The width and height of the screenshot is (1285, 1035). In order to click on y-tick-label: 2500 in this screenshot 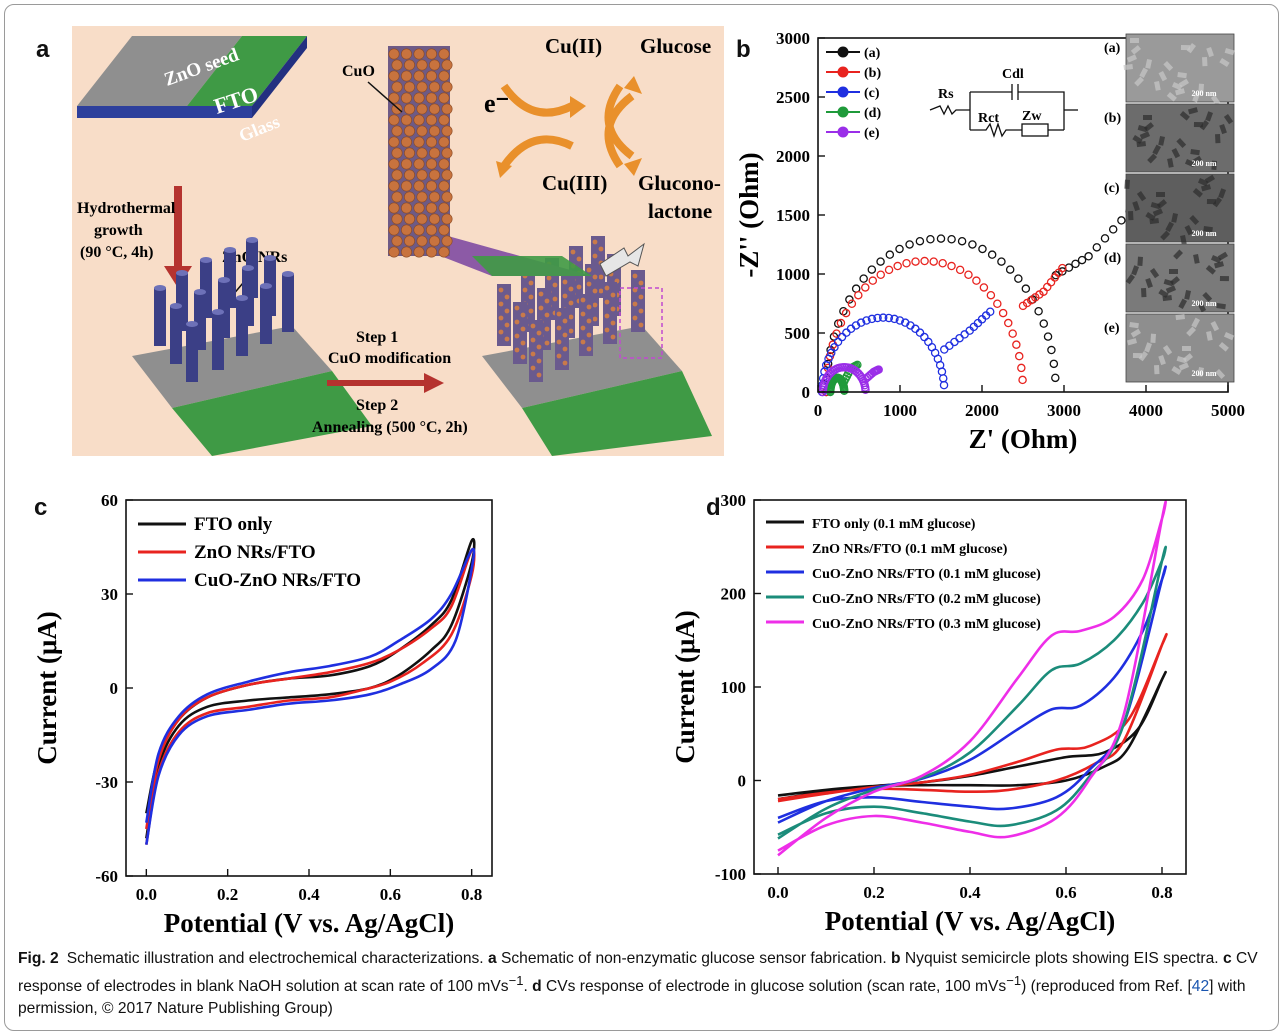, I will do `click(793, 97)`.